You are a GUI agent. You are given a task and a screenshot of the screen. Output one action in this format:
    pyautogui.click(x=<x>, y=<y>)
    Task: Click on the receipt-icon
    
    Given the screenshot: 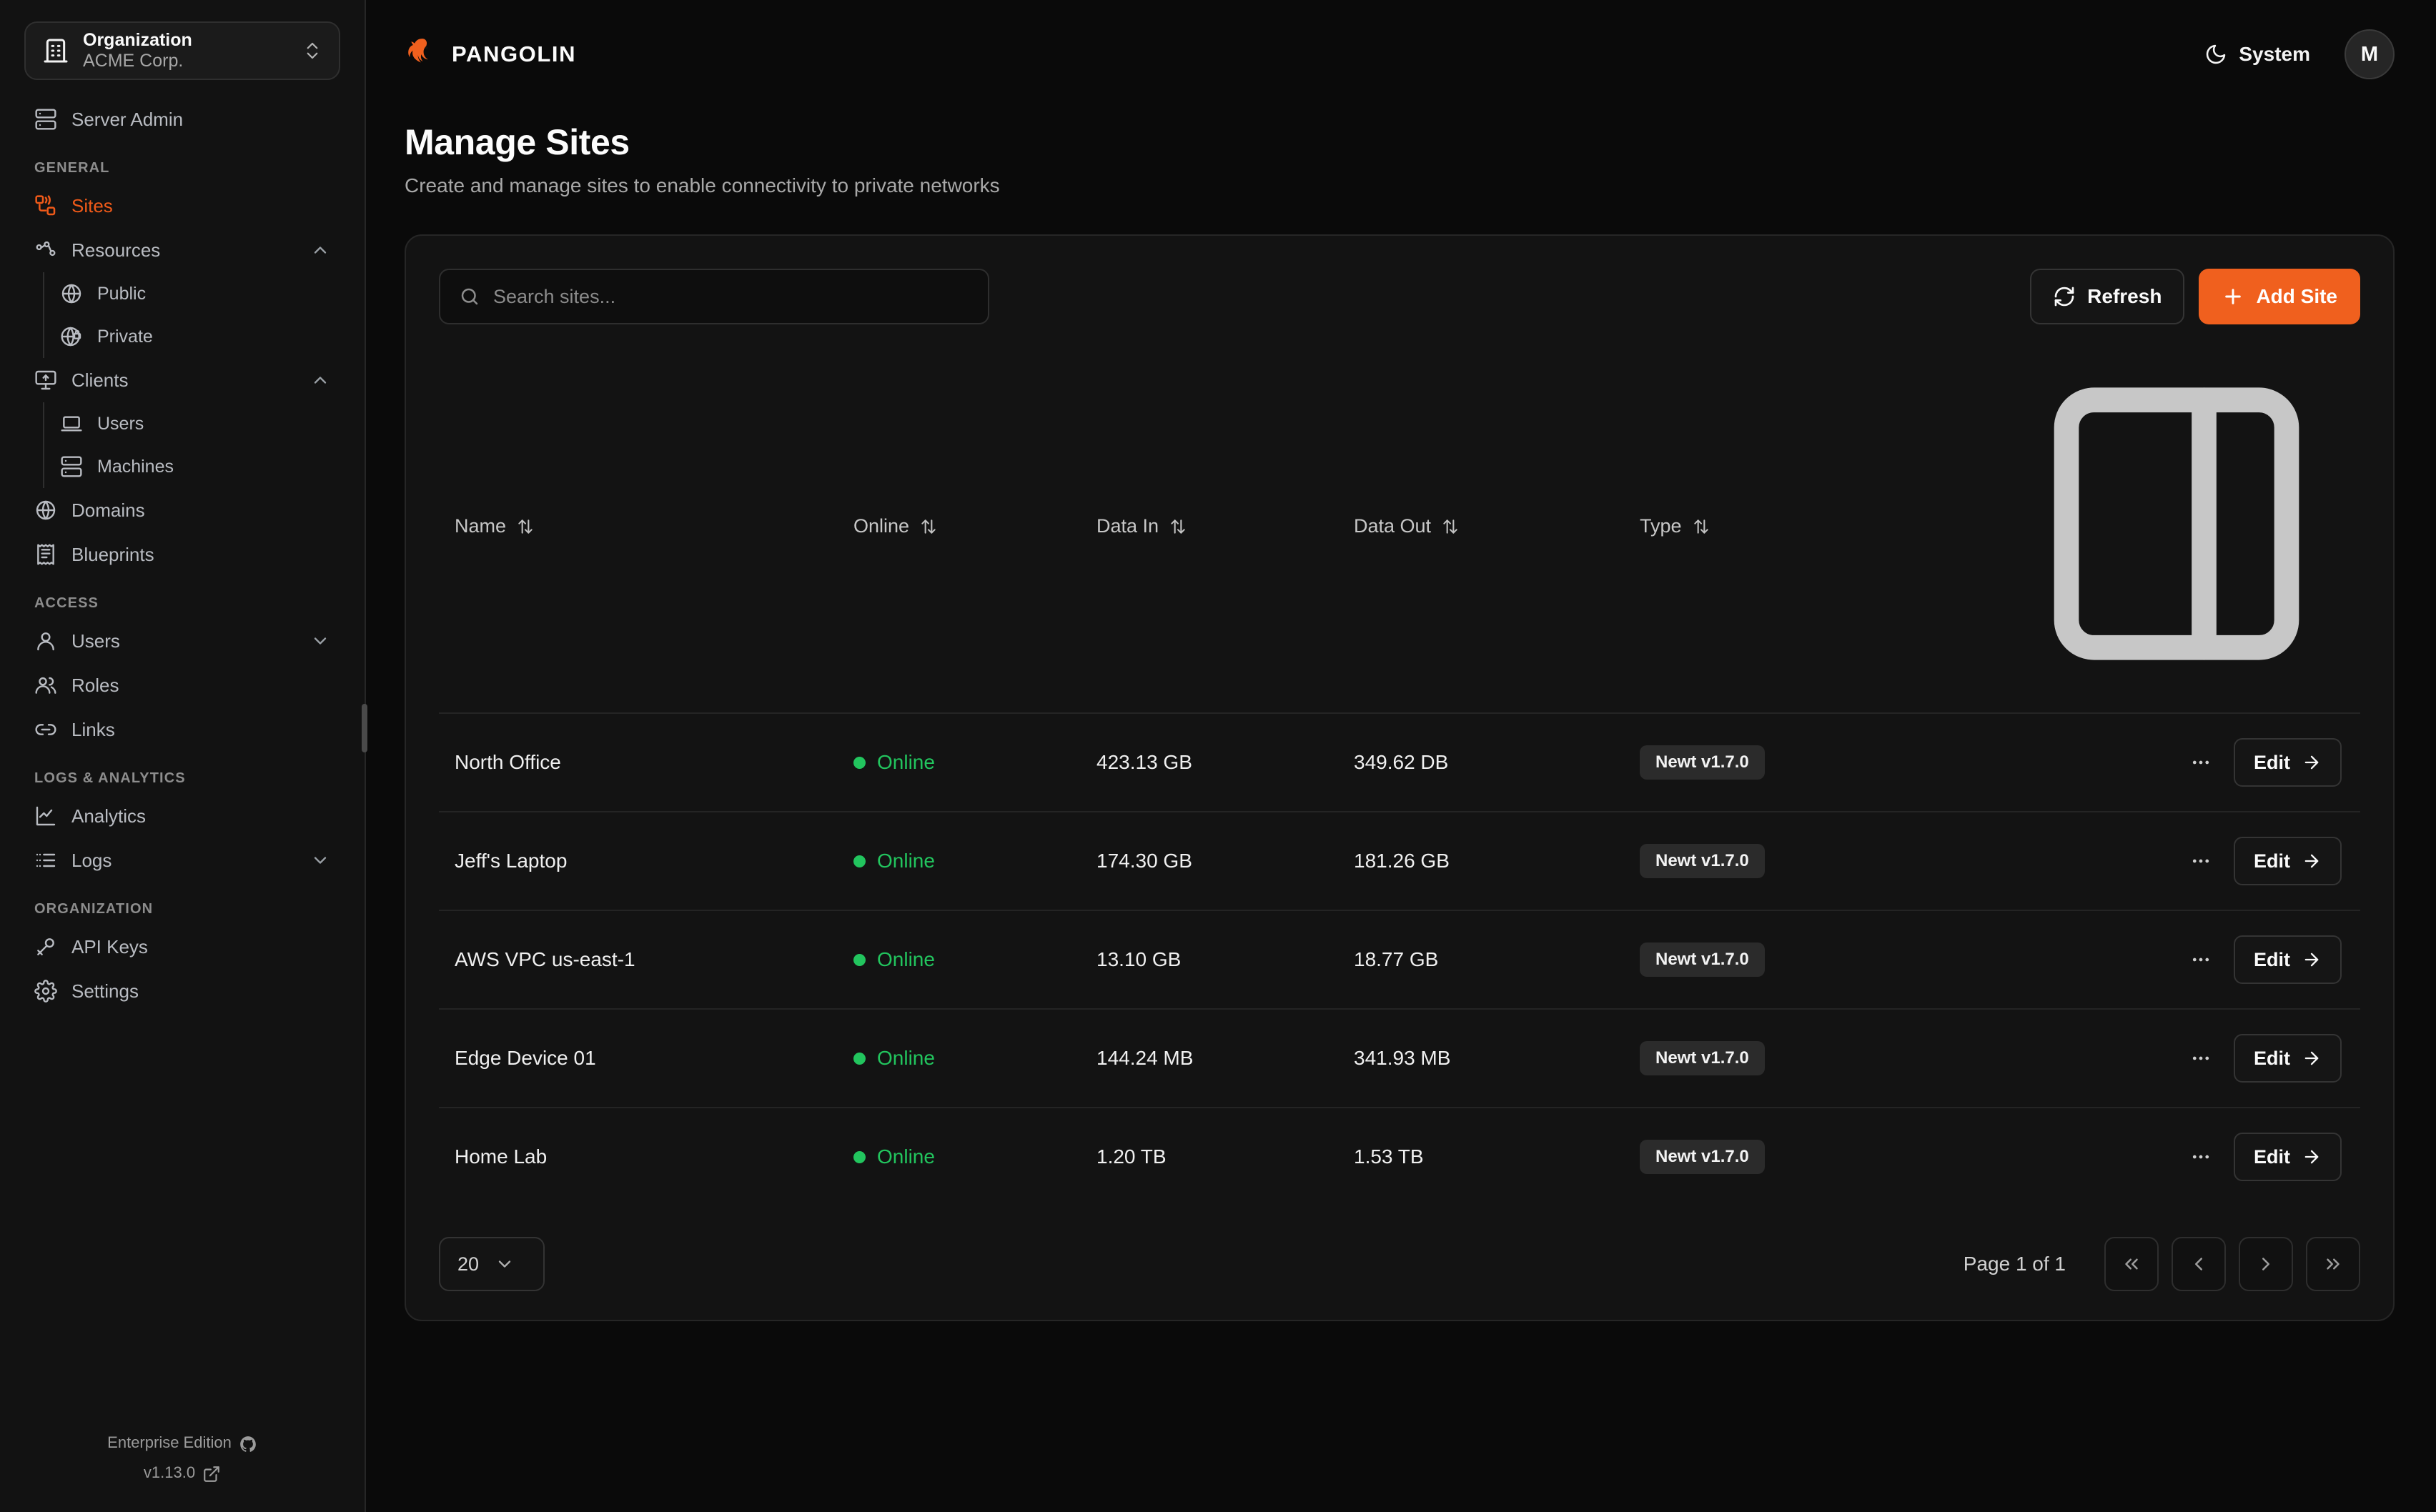 What is the action you would take?
    pyautogui.click(x=45, y=554)
    